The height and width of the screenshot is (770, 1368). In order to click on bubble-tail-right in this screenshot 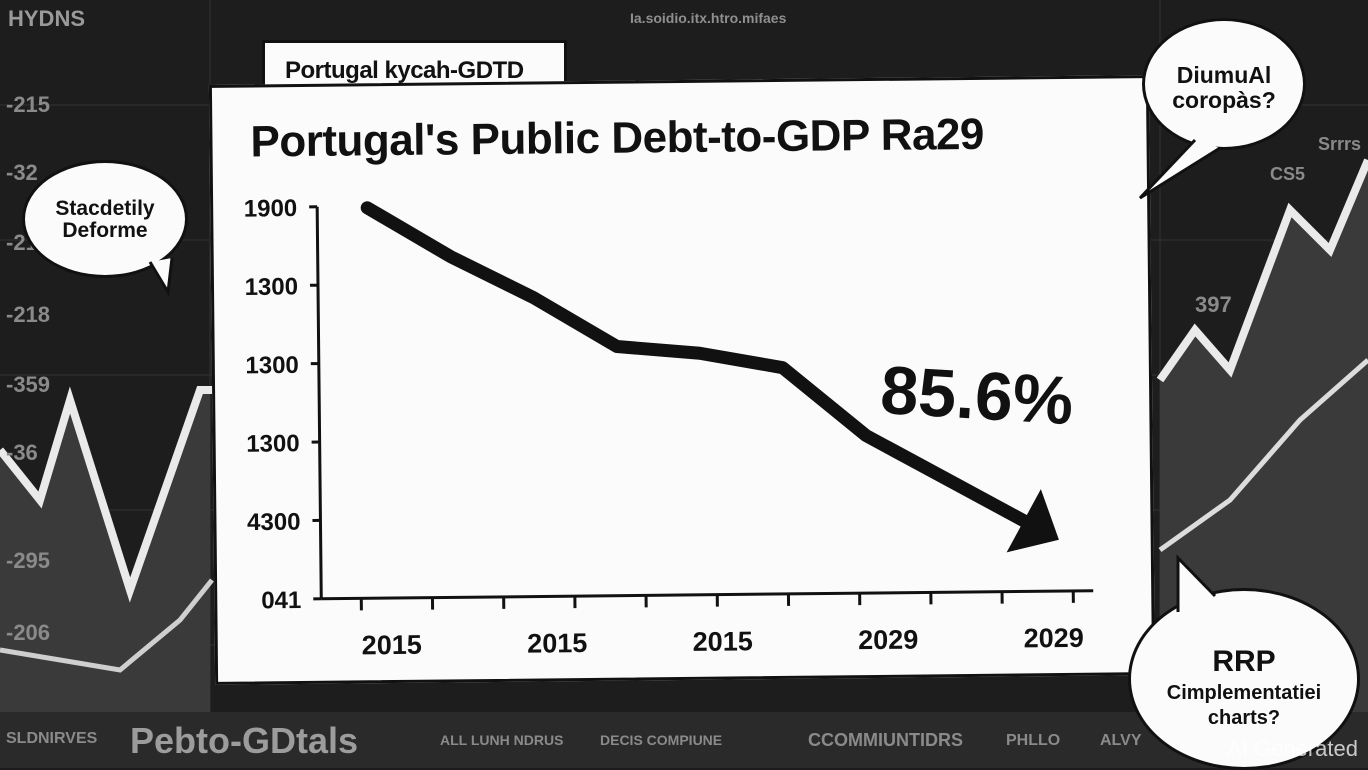, I will do `click(1180, 169)`.